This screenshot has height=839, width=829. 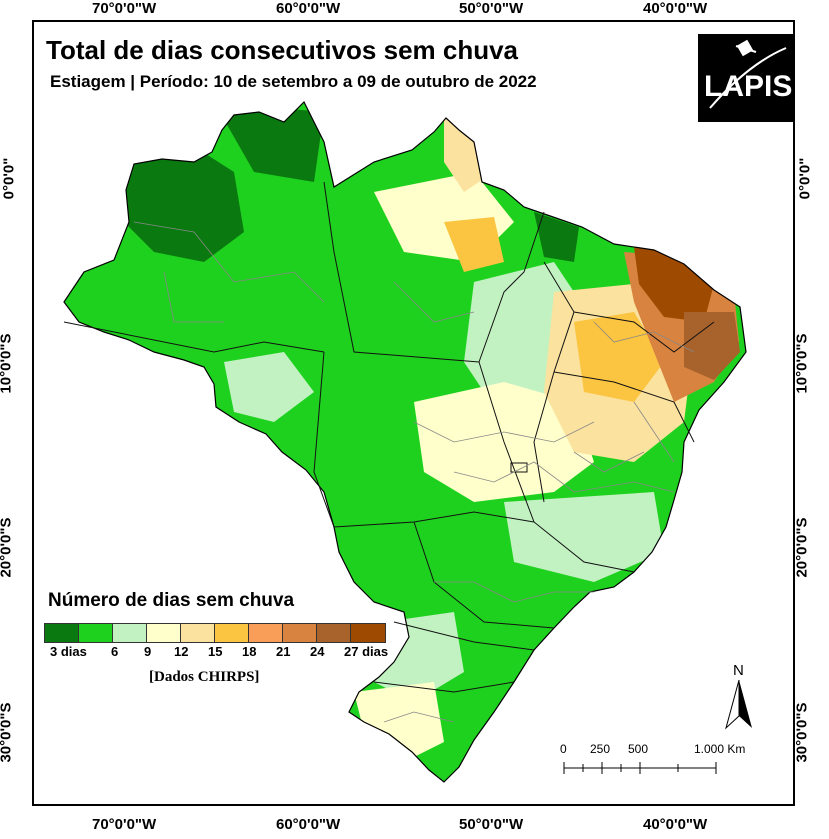 I want to click on north-arrow: N, so click(x=739, y=697).